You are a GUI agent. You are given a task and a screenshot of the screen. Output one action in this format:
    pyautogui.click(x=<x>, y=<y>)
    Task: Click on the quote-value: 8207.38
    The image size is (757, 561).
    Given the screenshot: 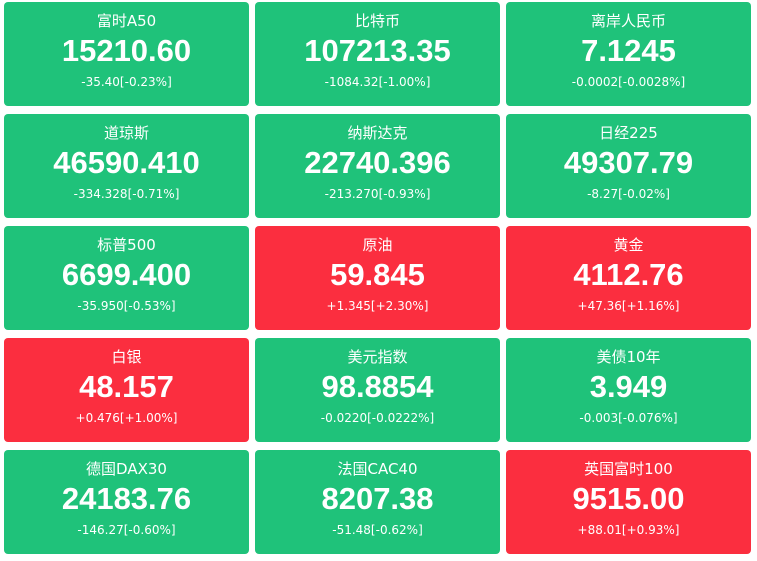 What is the action you would take?
    pyautogui.click(x=377, y=498)
    